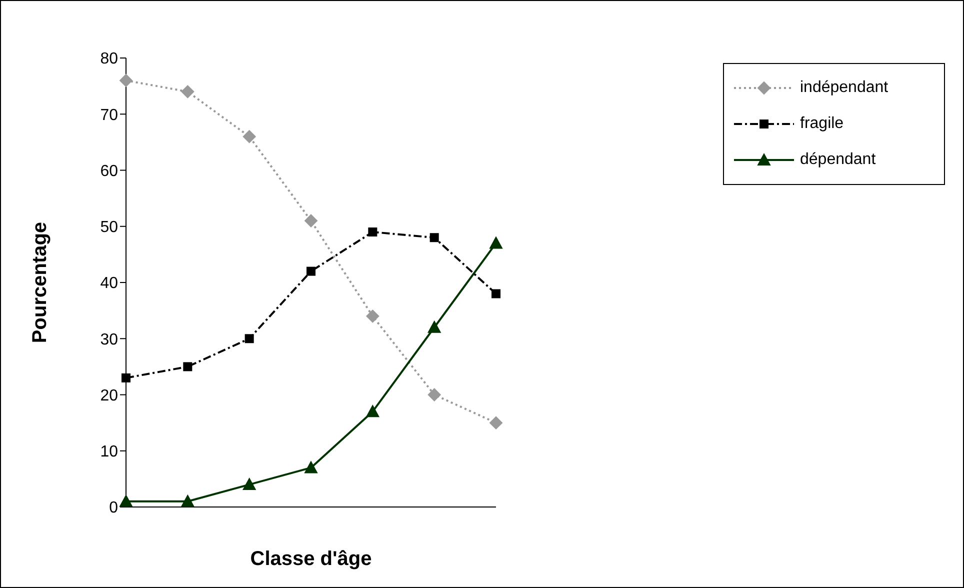  I want to click on y-tick-label: 70, so click(109, 115).